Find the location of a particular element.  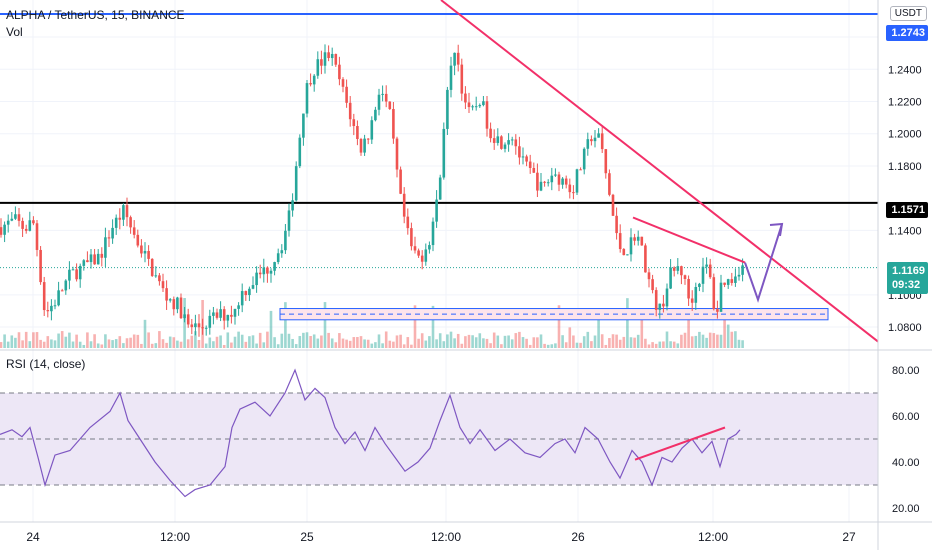

time-tick-label: 12:00 is located at coordinates (175, 537).